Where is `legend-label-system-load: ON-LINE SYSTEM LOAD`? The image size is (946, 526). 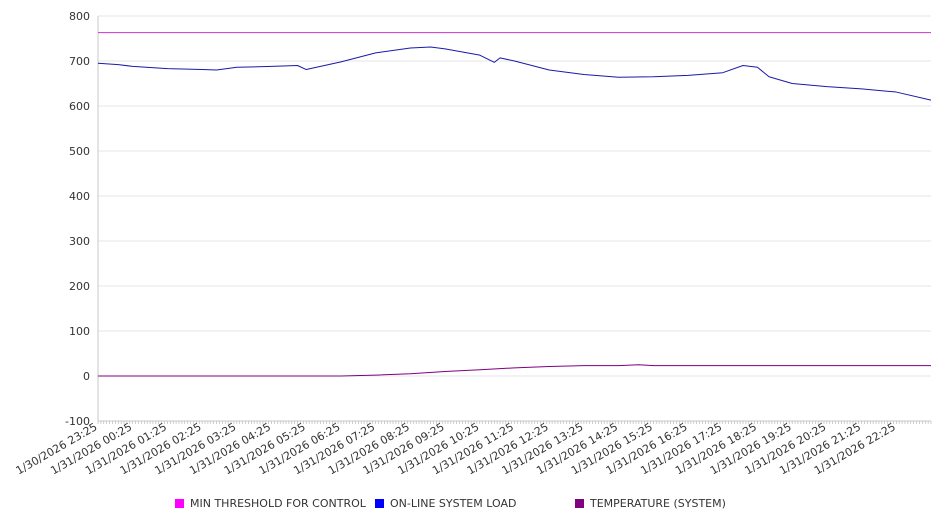
legend-label-system-load: ON-LINE SYSTEM LOAD is located at coordinates (453, 503).